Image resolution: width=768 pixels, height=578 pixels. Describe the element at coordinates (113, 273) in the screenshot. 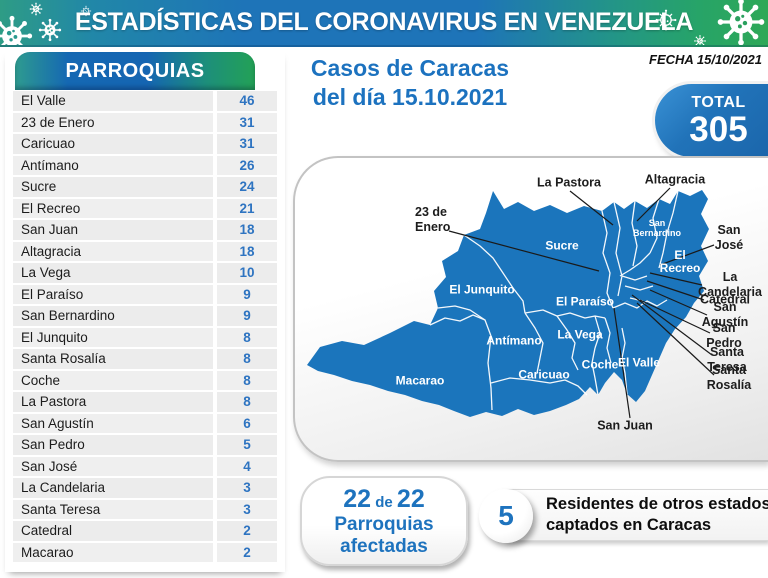

I see `parish-name: La Vega` at that location.